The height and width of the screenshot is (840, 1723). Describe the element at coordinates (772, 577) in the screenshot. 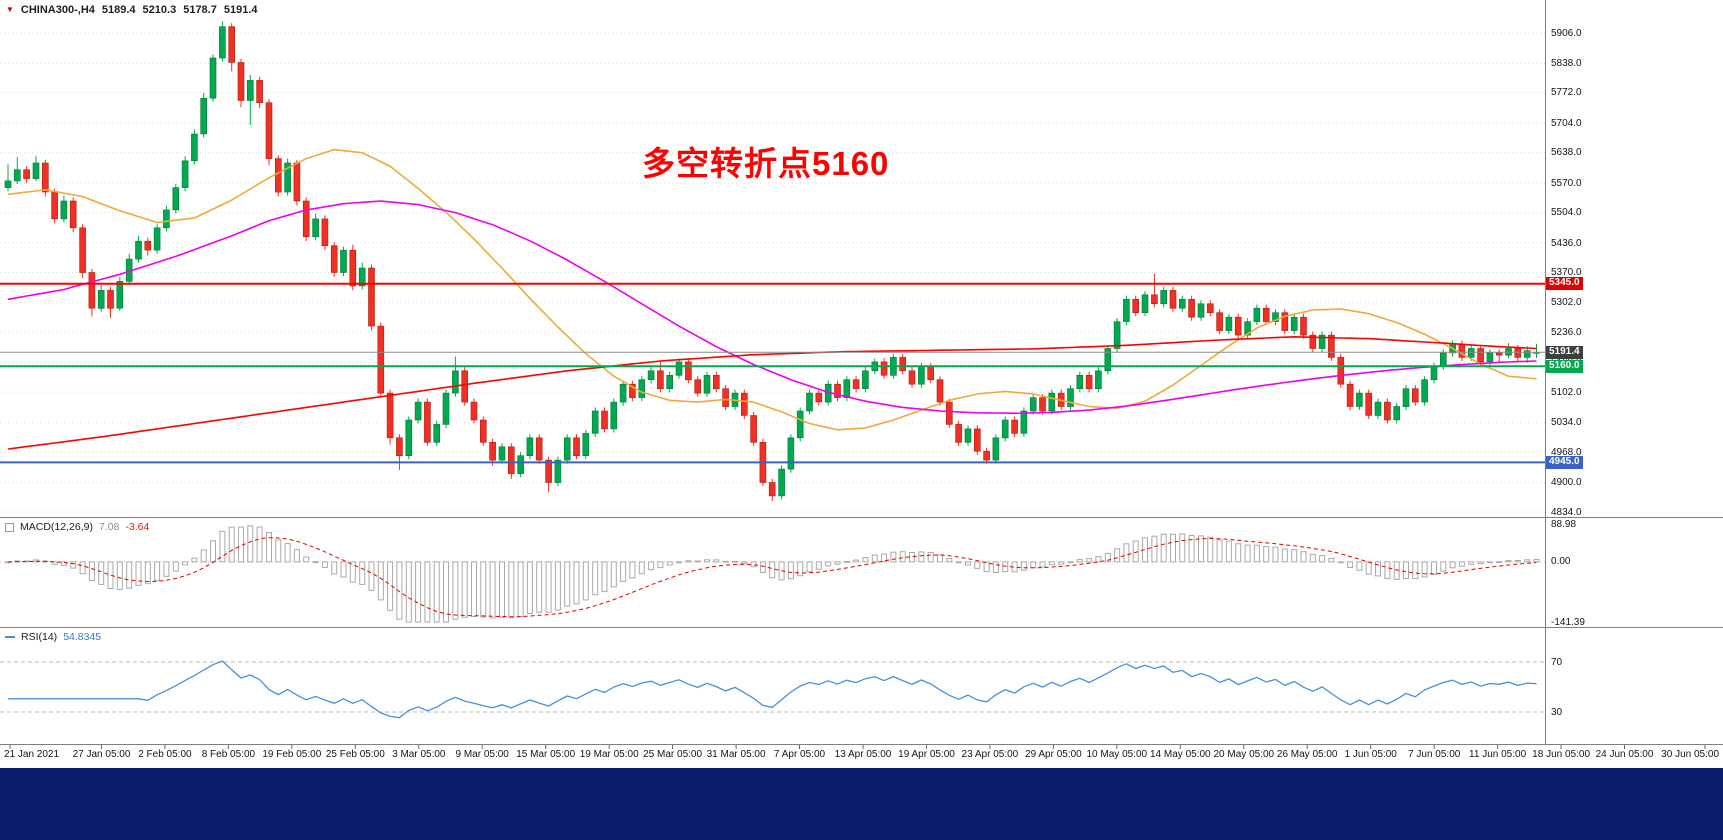

I see `macd-signal-line` at that location.